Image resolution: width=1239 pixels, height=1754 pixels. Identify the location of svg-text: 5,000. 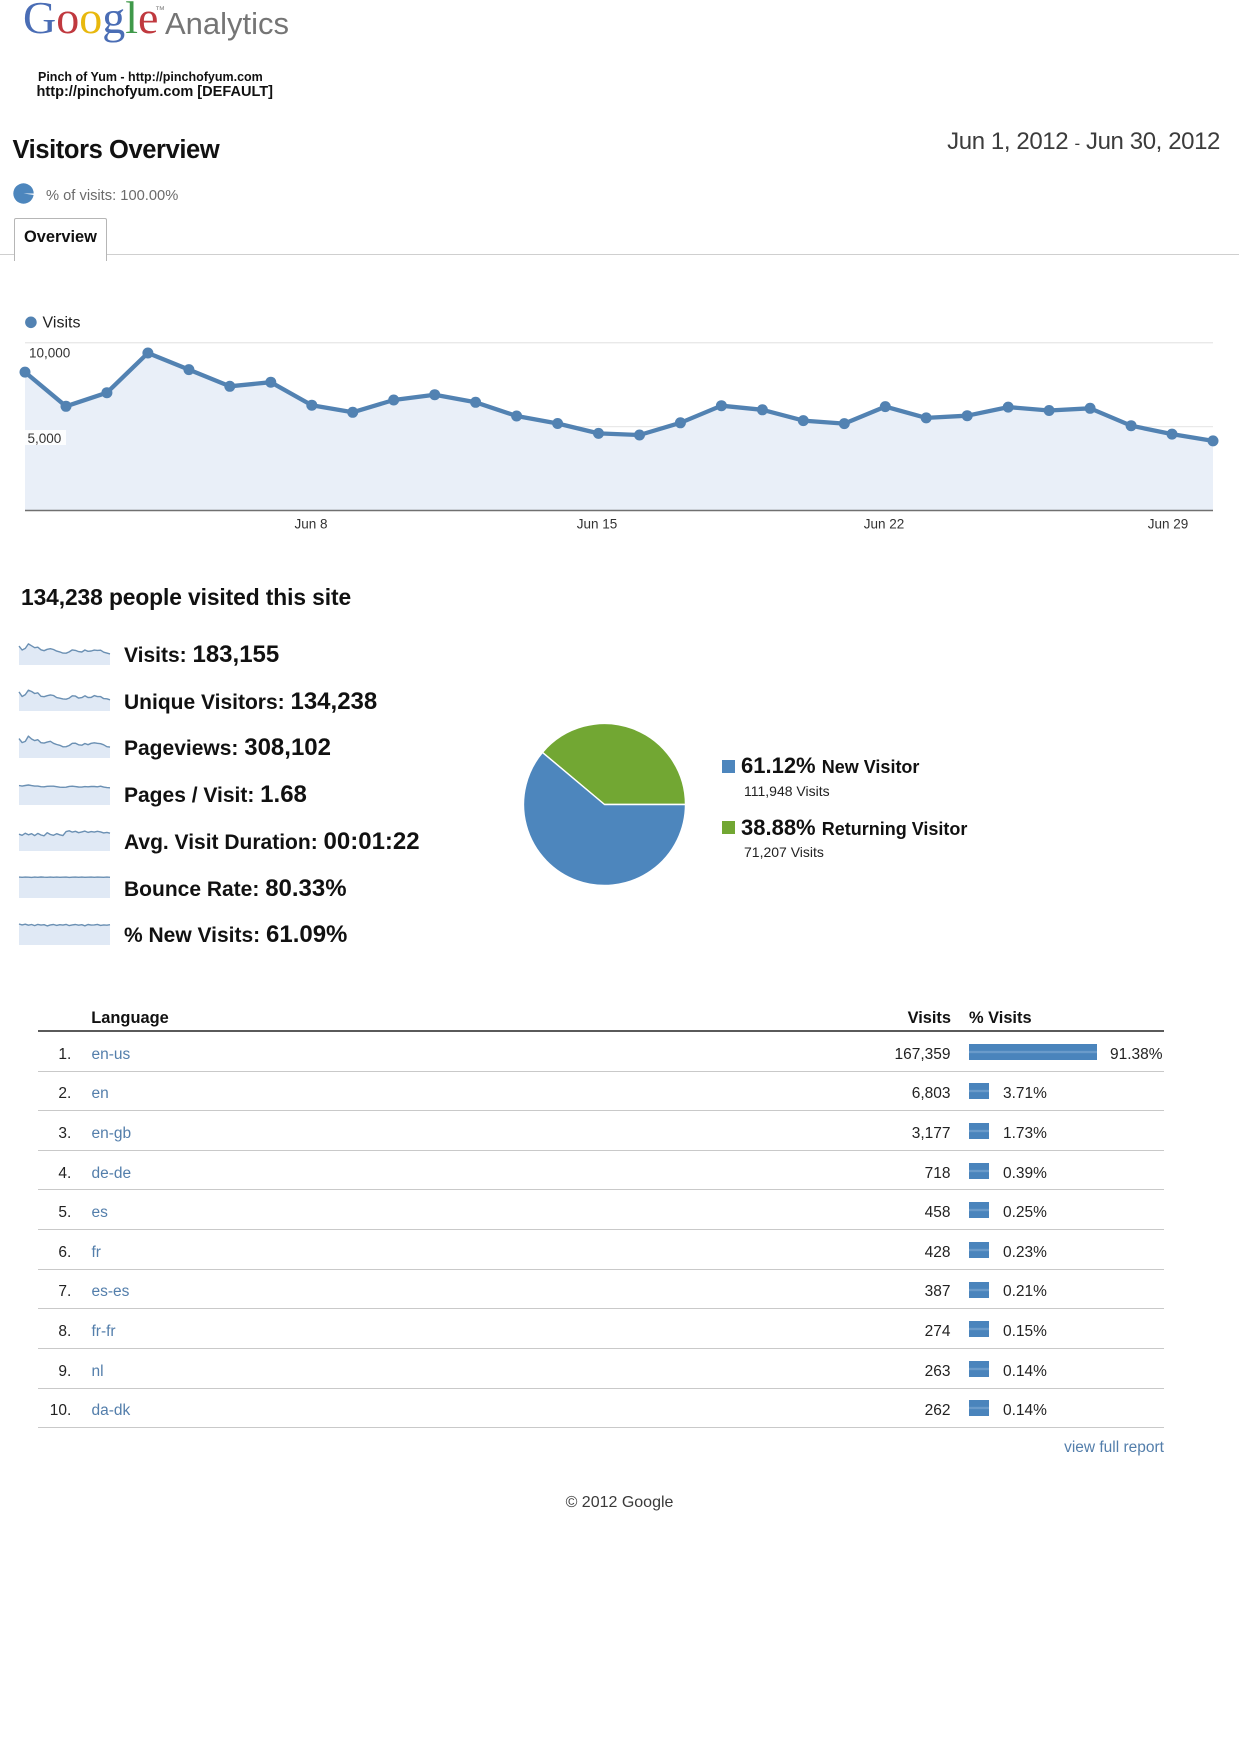
(45, 438).